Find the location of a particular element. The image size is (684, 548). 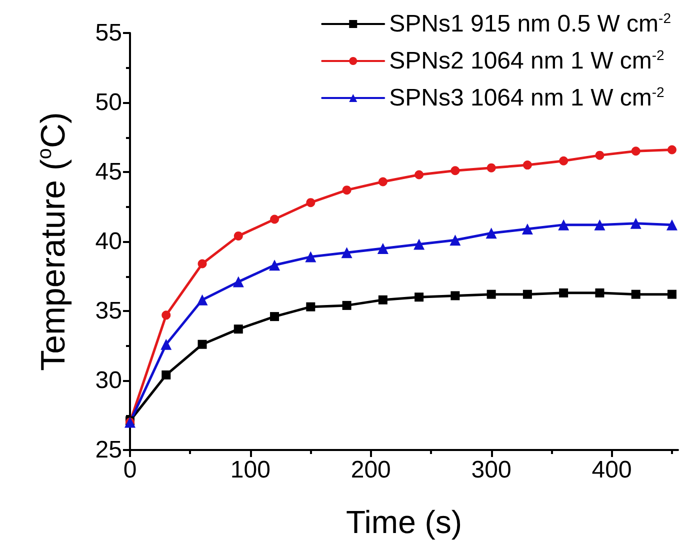

x-tick-label: 100 is located at coordinates (250, 470).